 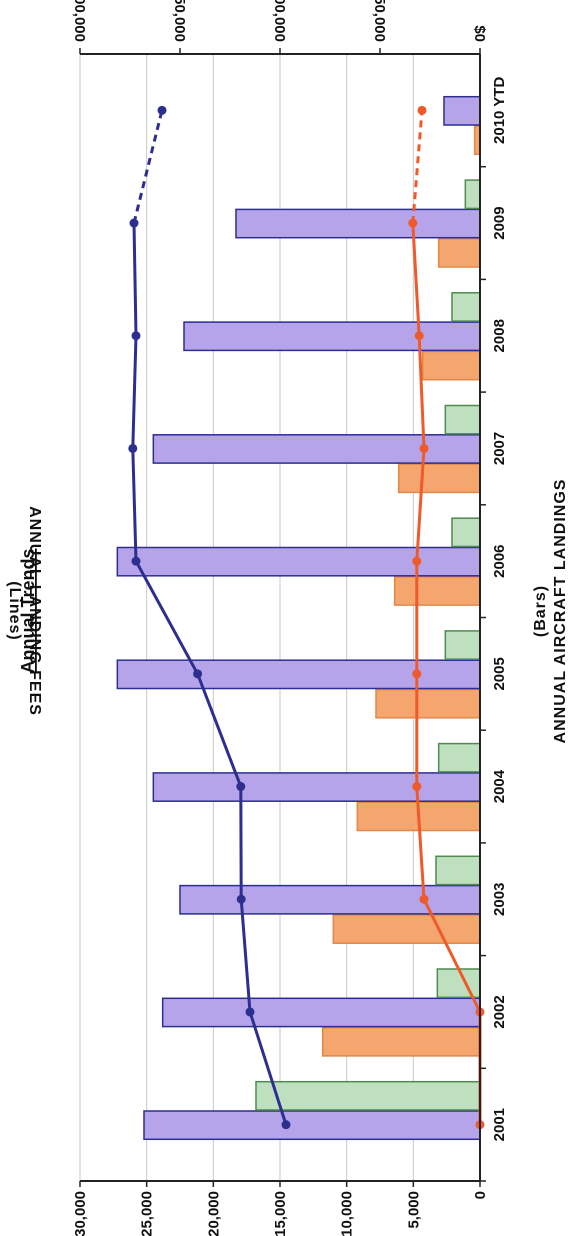 What do you see at coordinates (540, 611) in the screenshot?
I see `left-axis-subtitle: (Bars)` at bounding box center [540, 611].